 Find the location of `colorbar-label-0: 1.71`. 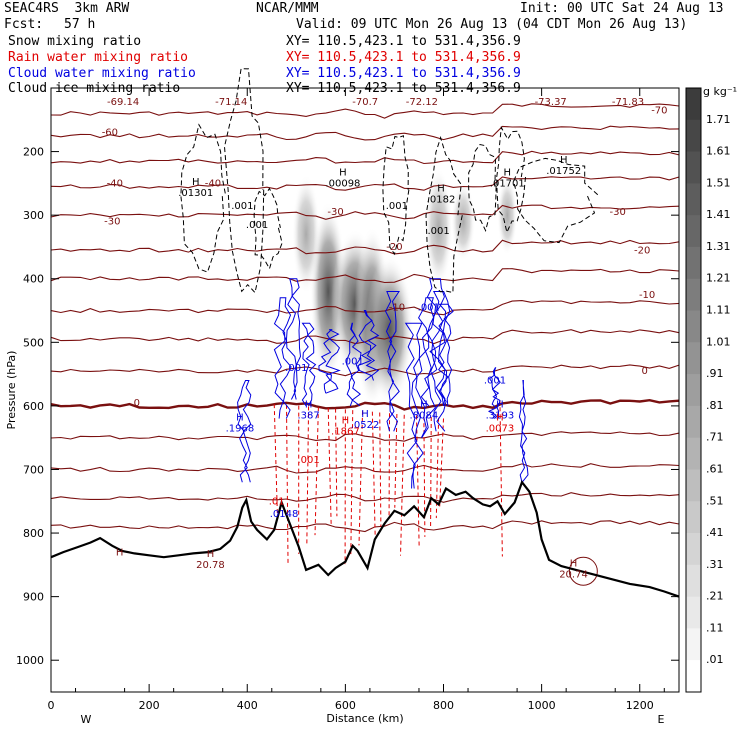

colorbar-label-0: 1.71 is located at coordinates (718, 119).